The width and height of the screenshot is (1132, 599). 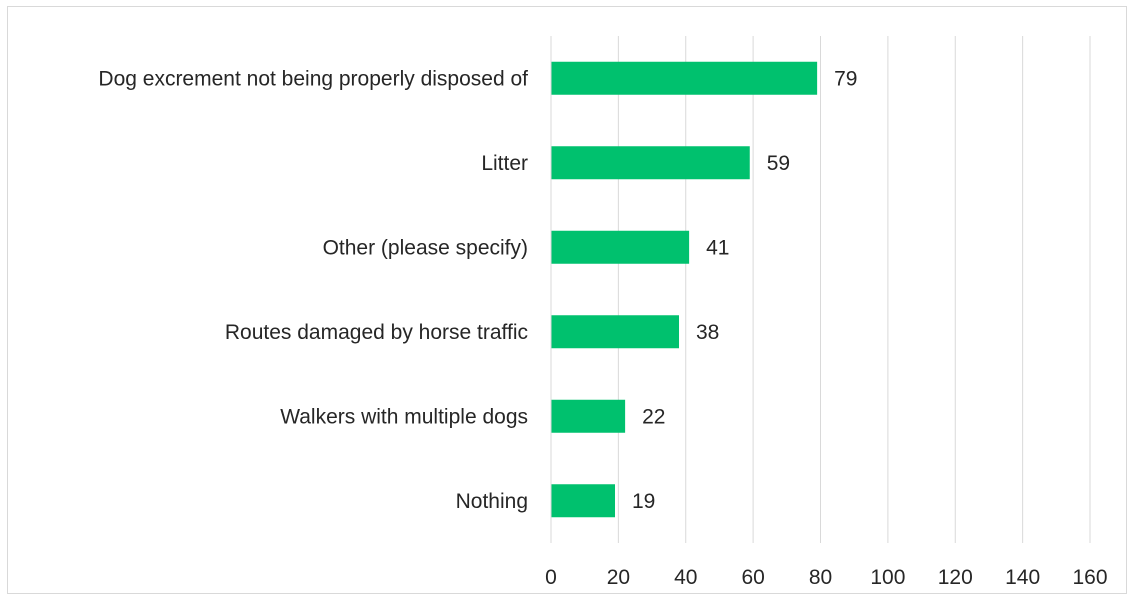 I want to click on x-tick-label: 60, so click(x=752, y=577).